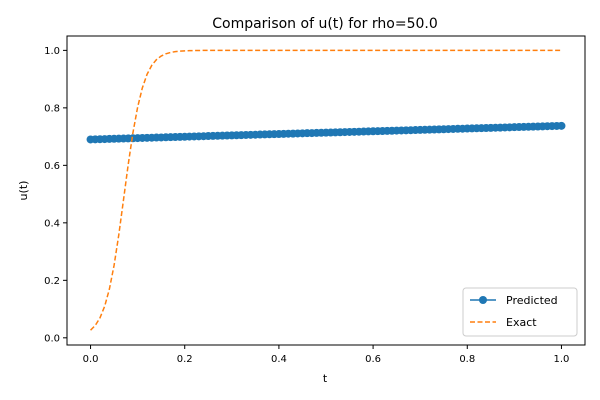  Describe the element at coordinates (520, 312) in the screenshot. I see `legend: Predicted Exact` at that location.